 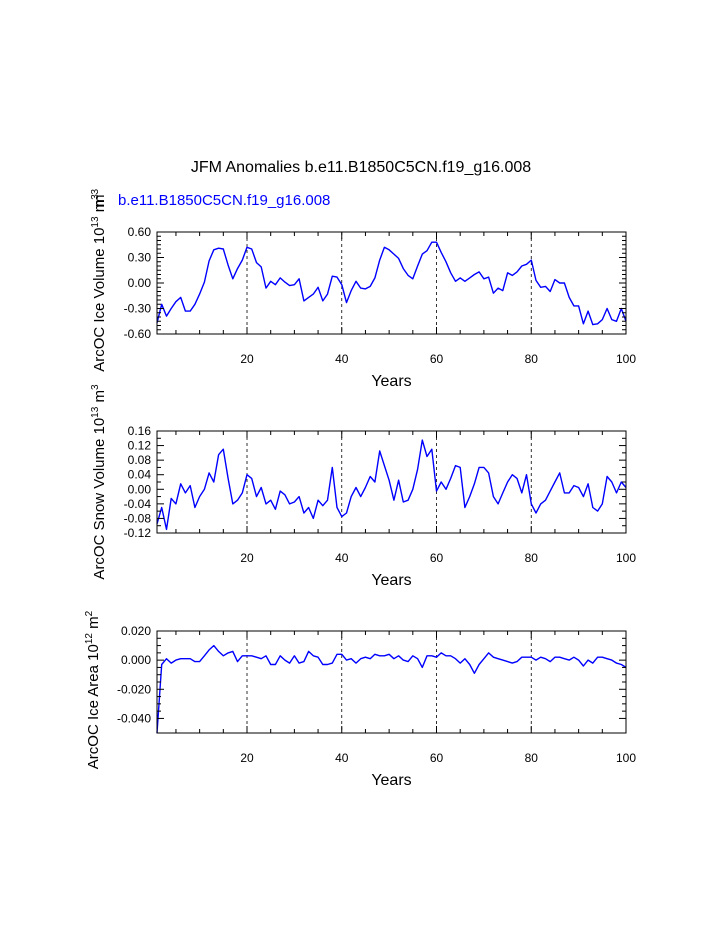 What do you see at coordinates (391, 381) in the screenshot?
I see `panel1-x-axis-title: Years` at bounding box center [391, 381].